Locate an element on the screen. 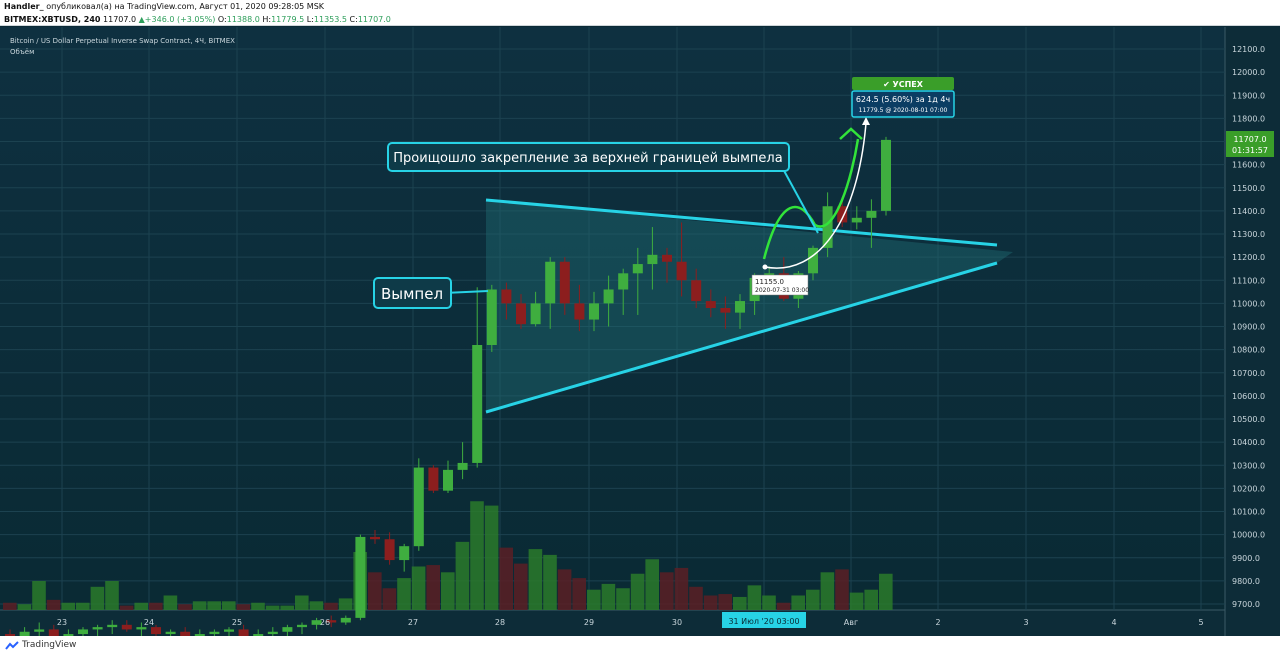 The height and width of the screenshot is (657, 1280). time-tick-label: 29 is located at coordinates (589, 622).